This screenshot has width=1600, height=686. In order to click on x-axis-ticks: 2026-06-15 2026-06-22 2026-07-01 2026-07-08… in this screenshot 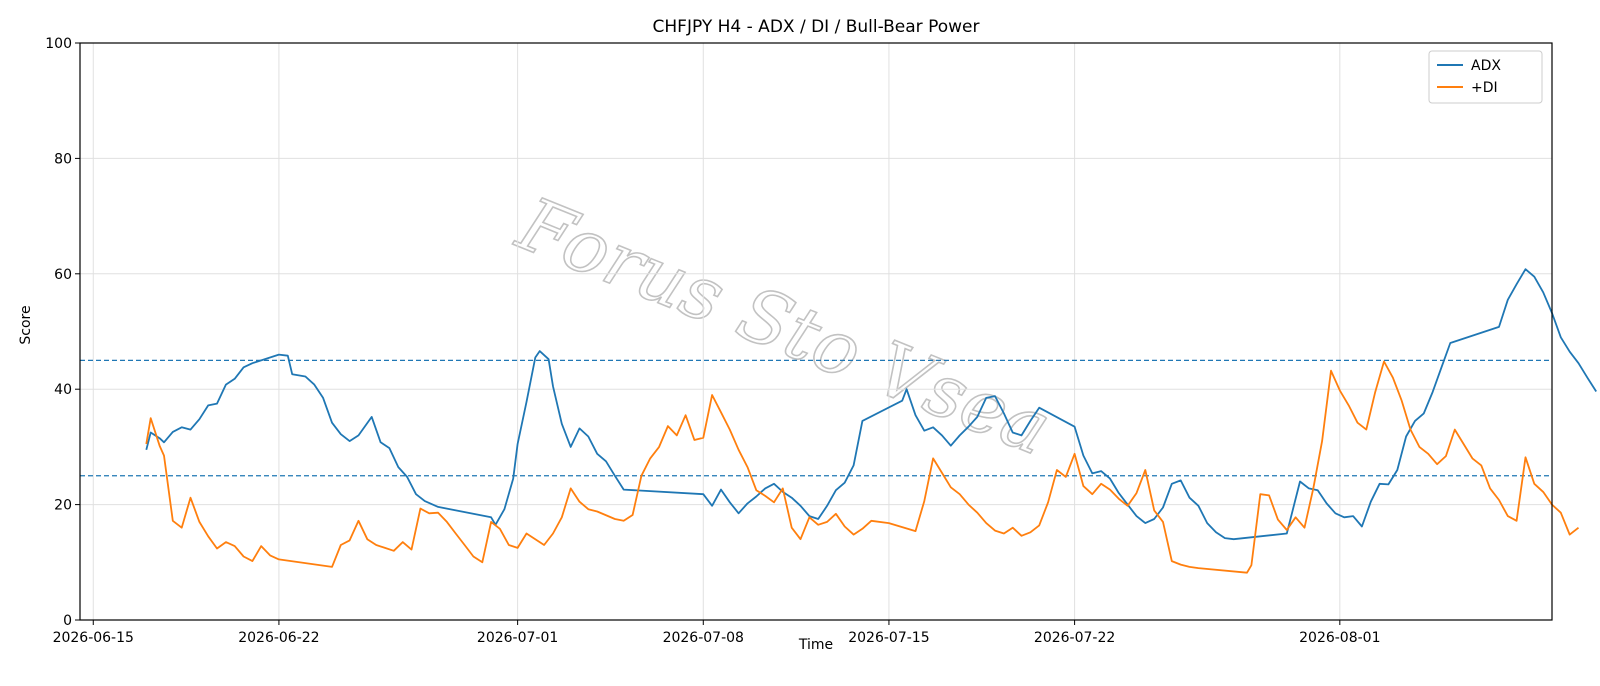, I will do `click(717, 633)`.